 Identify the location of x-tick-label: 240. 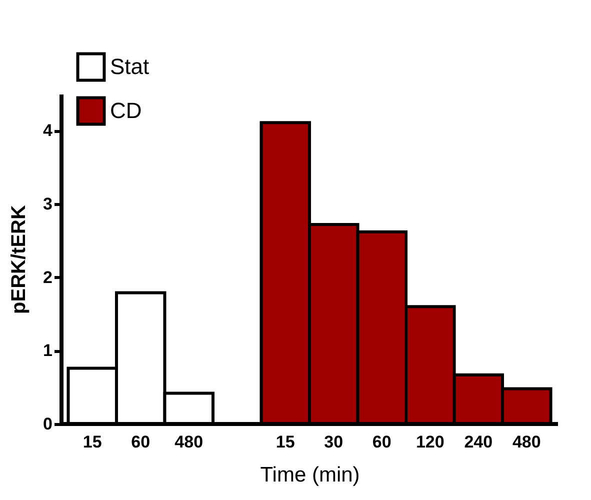
(478, 442).